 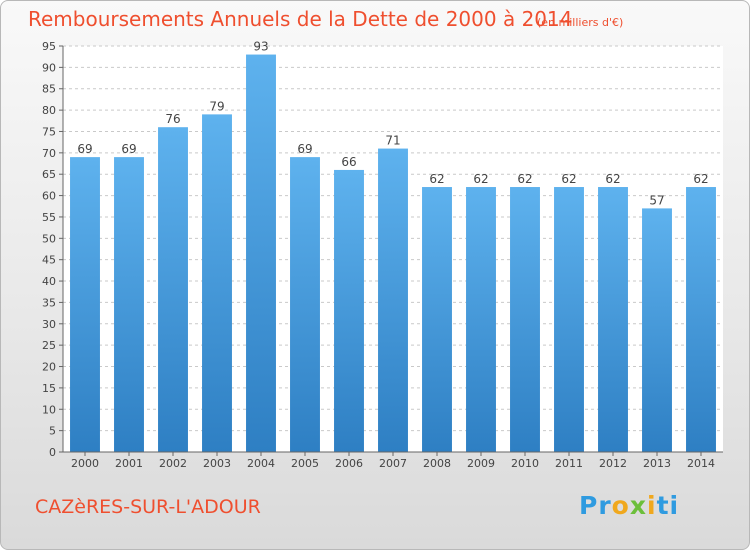 What do you see at coordinates (148, 507) in the screenshot?
I see `commune-name: CAZèRES-SUR-L'ADOUR` at bounding box center [148, 507].